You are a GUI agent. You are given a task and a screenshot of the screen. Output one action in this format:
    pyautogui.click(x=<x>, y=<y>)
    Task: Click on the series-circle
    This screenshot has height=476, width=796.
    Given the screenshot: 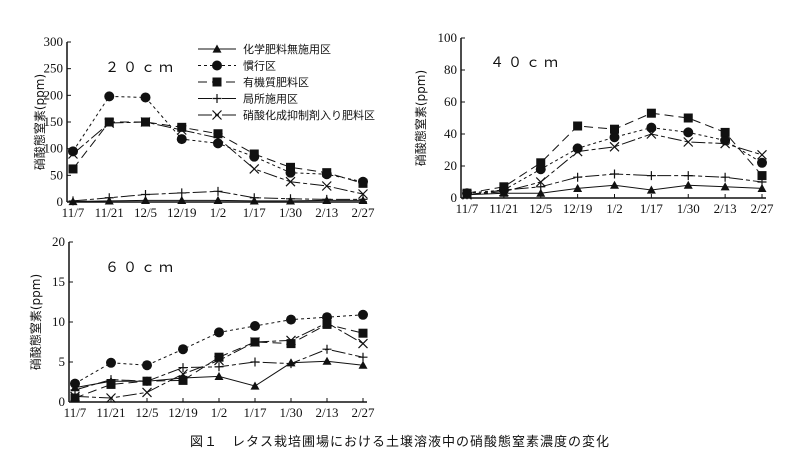 What is the action you would take?
    pyautogui.click(x=219, y=349)
    